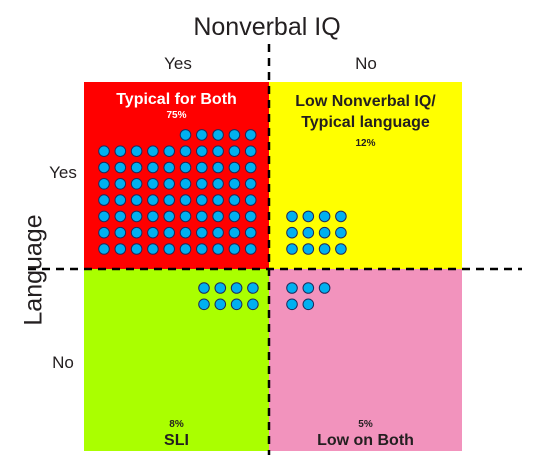 The image size is (534, 462). Describe the element at coordinates (176, 175) in the screenshot. I see `quadrant-typical-for-both` at that location.